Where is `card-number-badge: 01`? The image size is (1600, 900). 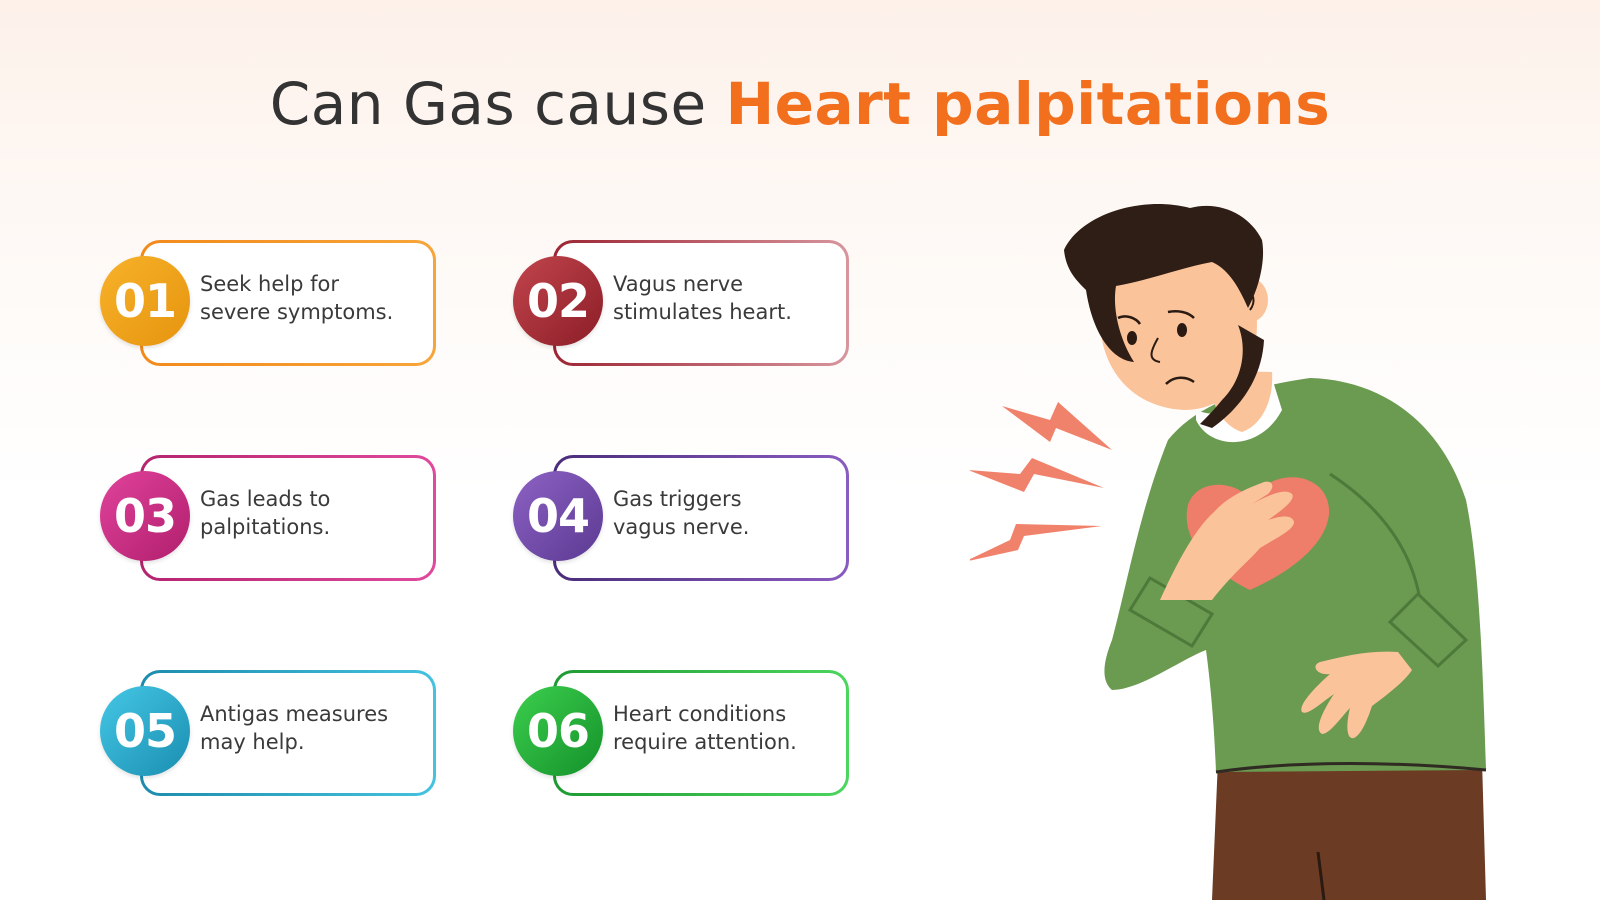 card-number-badge: 01 is located at coordinates (145, 301).